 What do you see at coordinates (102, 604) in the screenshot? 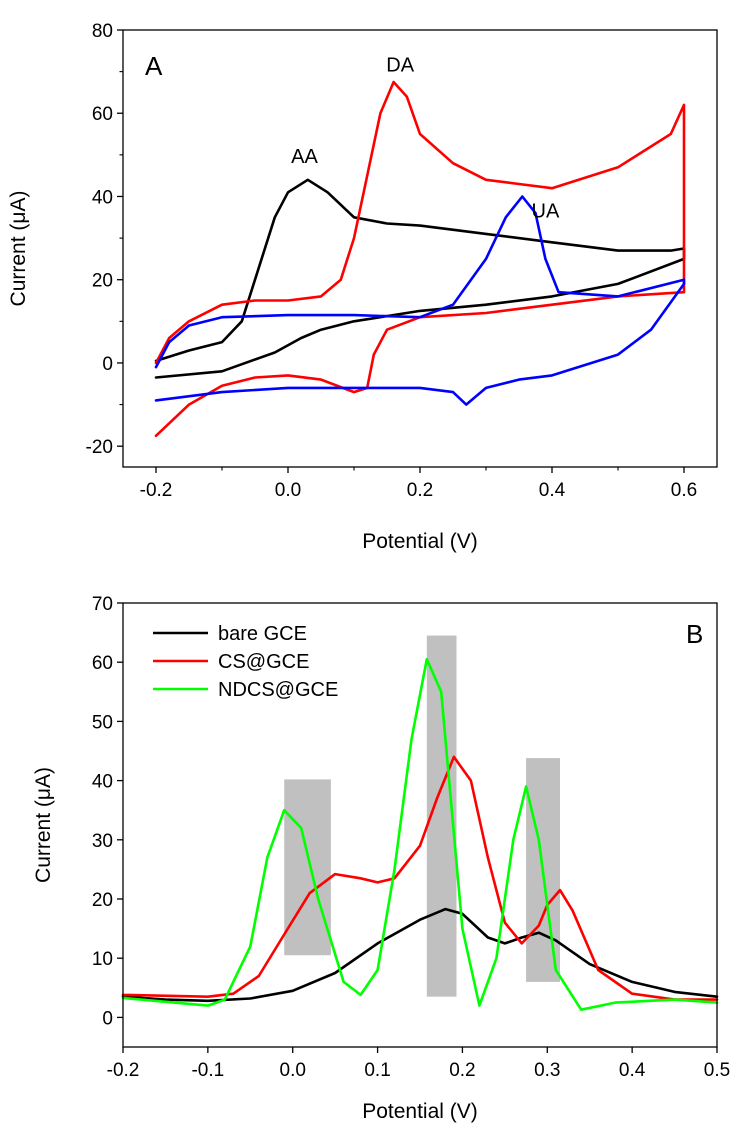
I see `y-tick-label: 70` at bounding box center [102, 604].